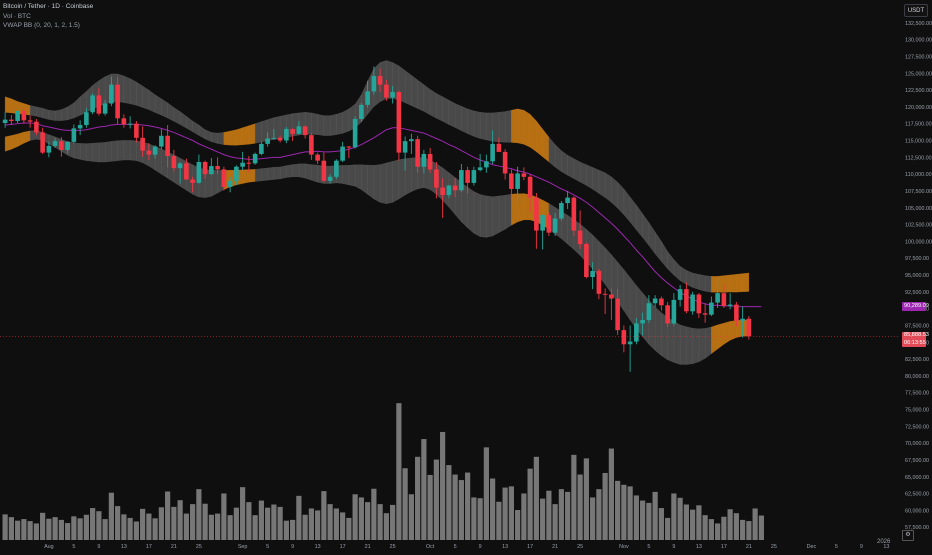  What do you see at coordinates (17, 16) in the screenshot?
I see `legend-volume: Vol · BTC` at bounding box center [17, 16].